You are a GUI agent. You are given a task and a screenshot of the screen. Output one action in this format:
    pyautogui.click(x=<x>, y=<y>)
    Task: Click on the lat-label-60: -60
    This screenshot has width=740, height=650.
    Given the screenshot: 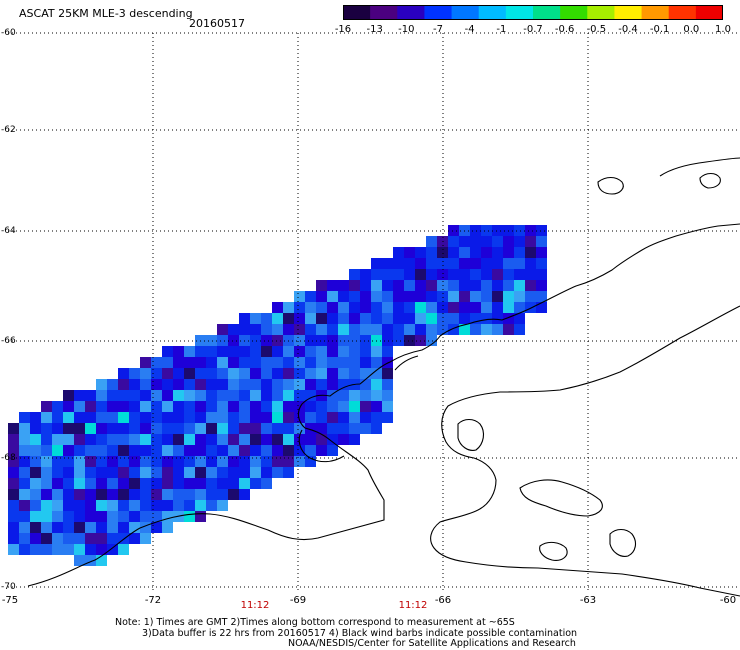 What is the action you would take?
    pyautogui.click(x=8, y=33)
    